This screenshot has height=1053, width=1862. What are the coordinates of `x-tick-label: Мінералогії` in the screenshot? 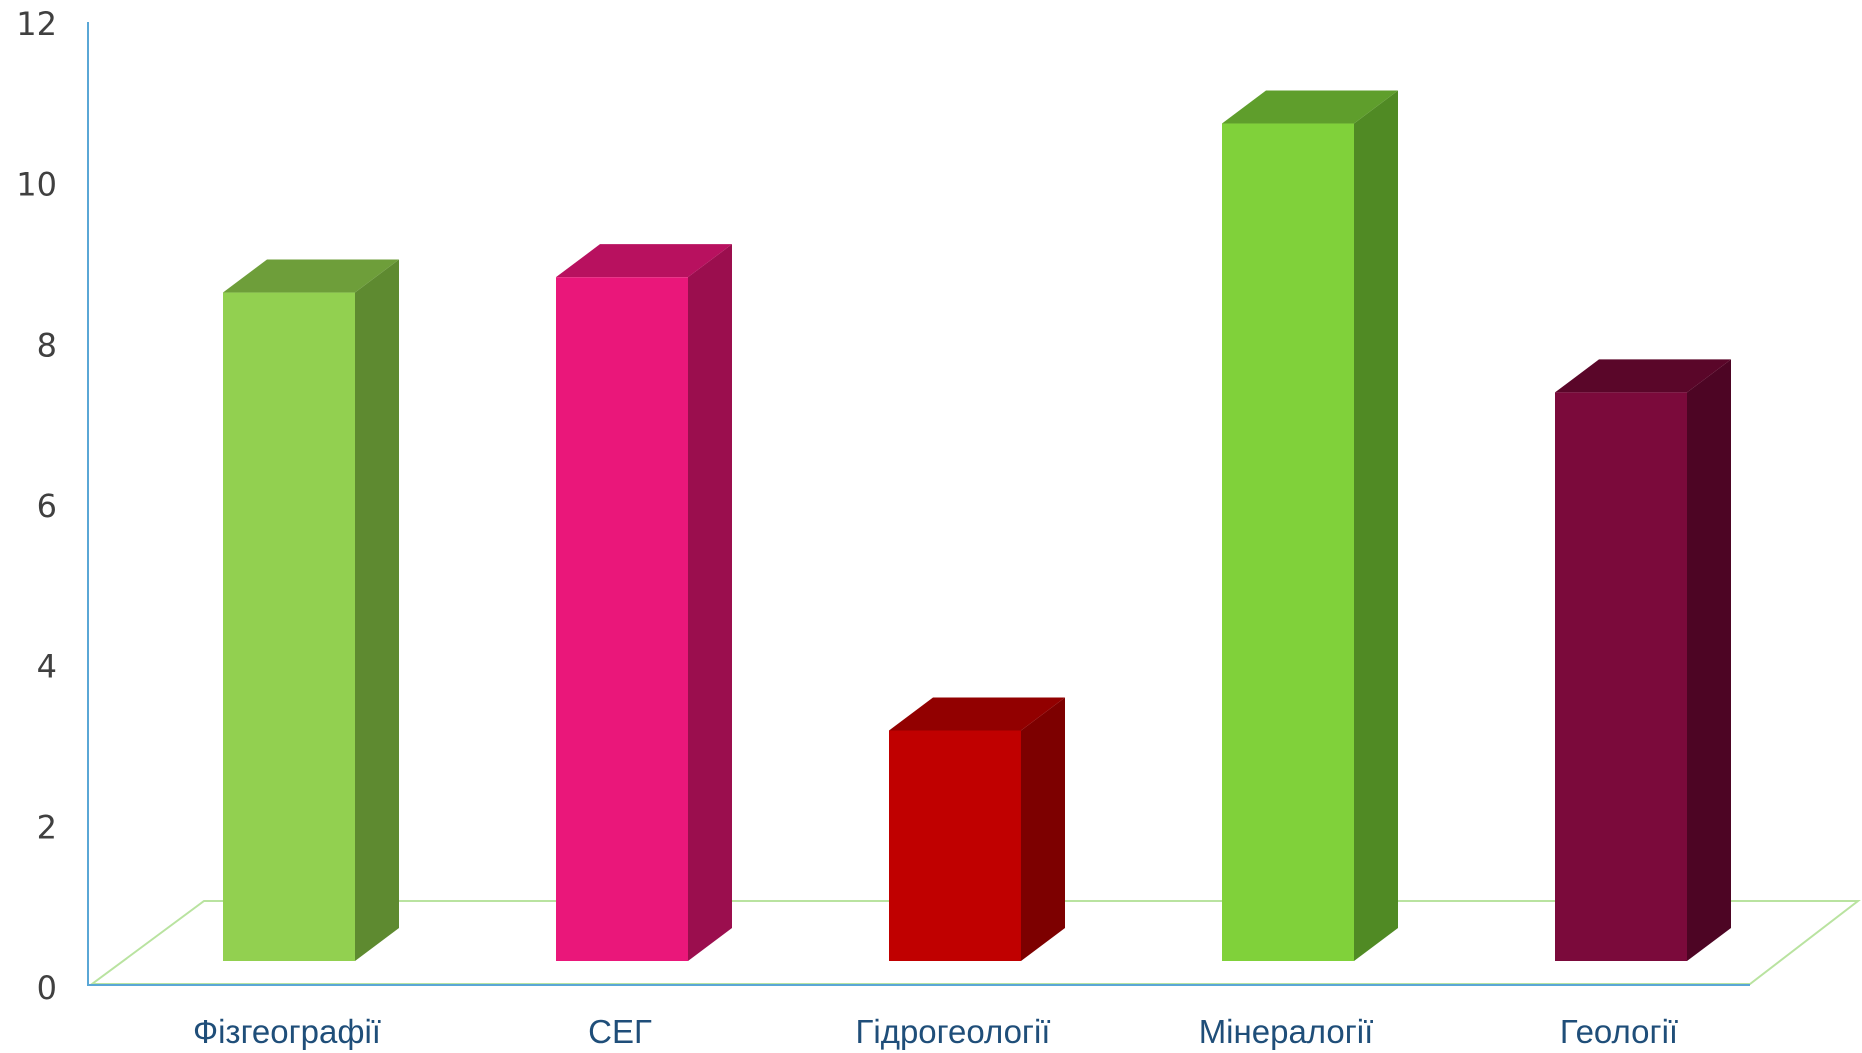 It's located at (1286, 1031).